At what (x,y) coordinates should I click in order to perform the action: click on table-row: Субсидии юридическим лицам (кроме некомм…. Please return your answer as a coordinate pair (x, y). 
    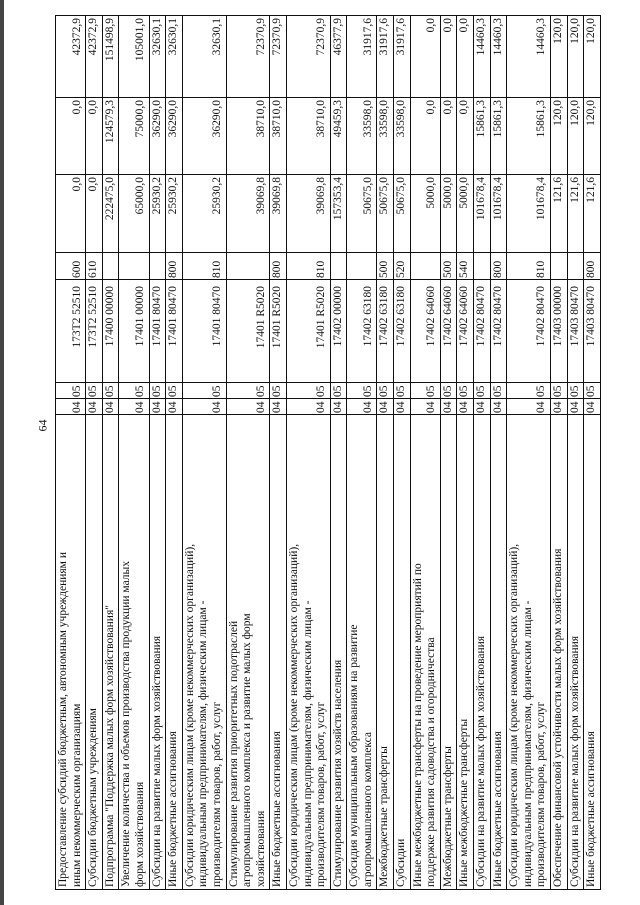
    Looking at the image, I should click on (528, 452).